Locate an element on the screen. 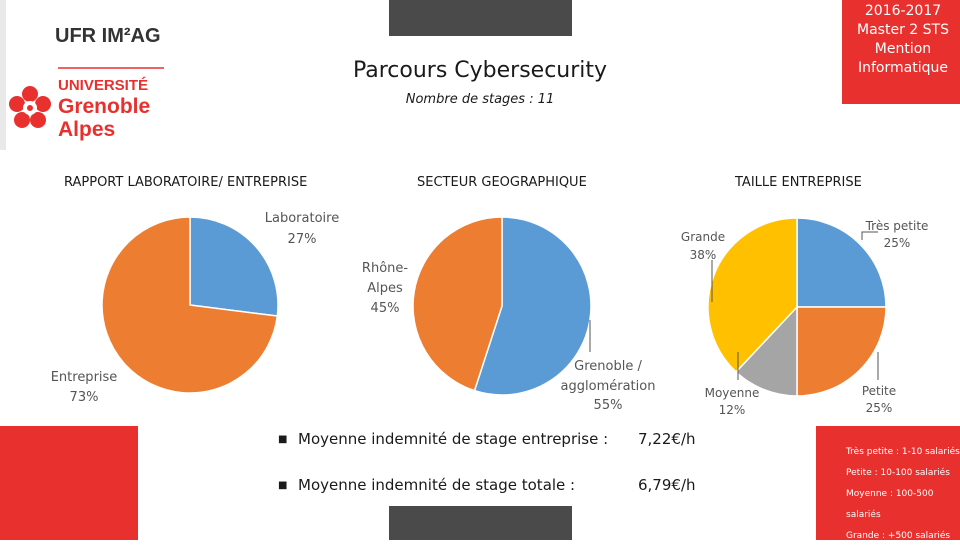  label-laboratoire: Laboratoire is located at coordinates (302, 218).